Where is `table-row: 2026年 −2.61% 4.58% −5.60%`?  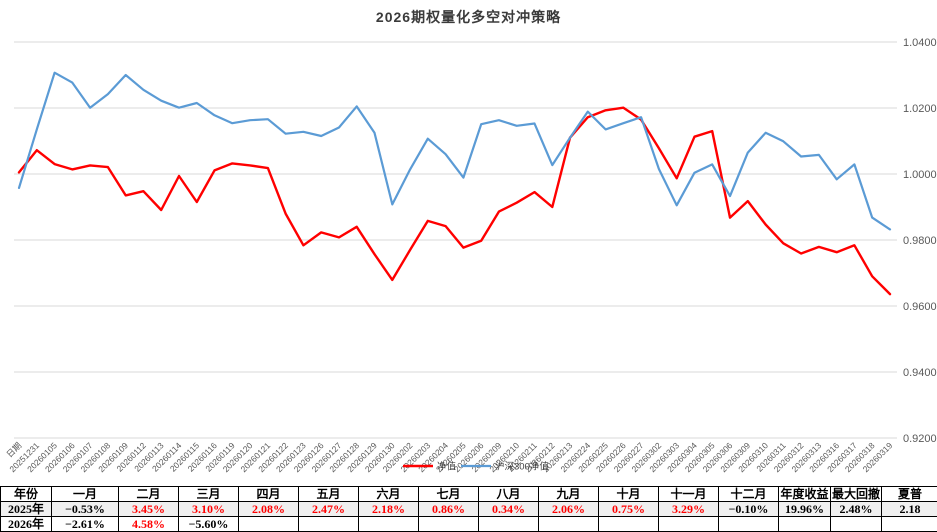
table-row: 2026年 −2.61% 4.58% −5.60% is located at coordinates (468, 524).